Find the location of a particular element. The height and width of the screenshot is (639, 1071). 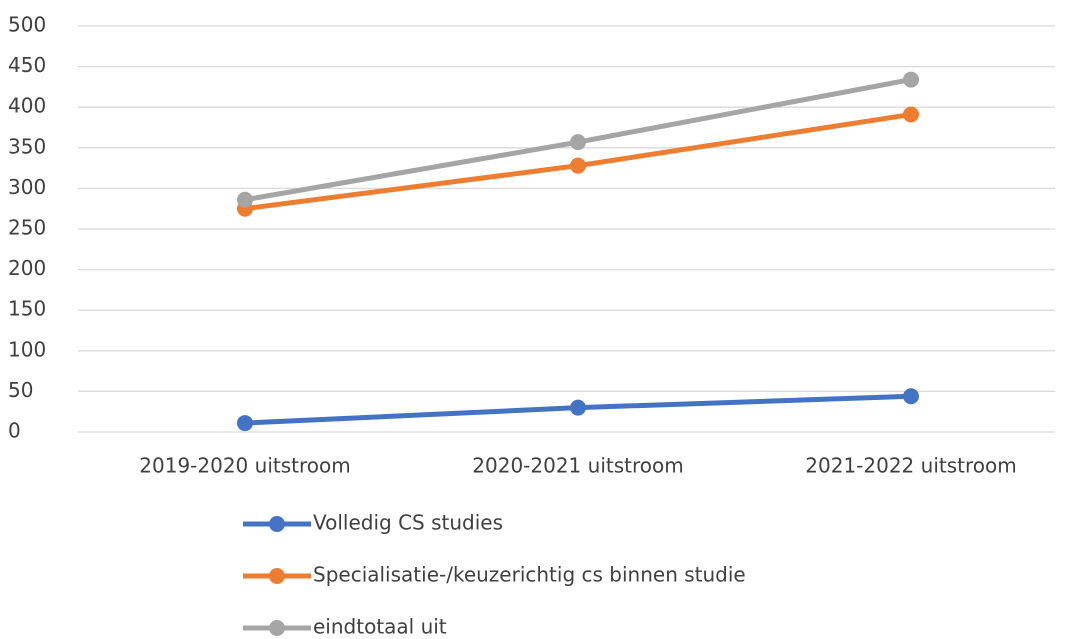

y-tick-label: 450 is located at coordinates (27, 65).